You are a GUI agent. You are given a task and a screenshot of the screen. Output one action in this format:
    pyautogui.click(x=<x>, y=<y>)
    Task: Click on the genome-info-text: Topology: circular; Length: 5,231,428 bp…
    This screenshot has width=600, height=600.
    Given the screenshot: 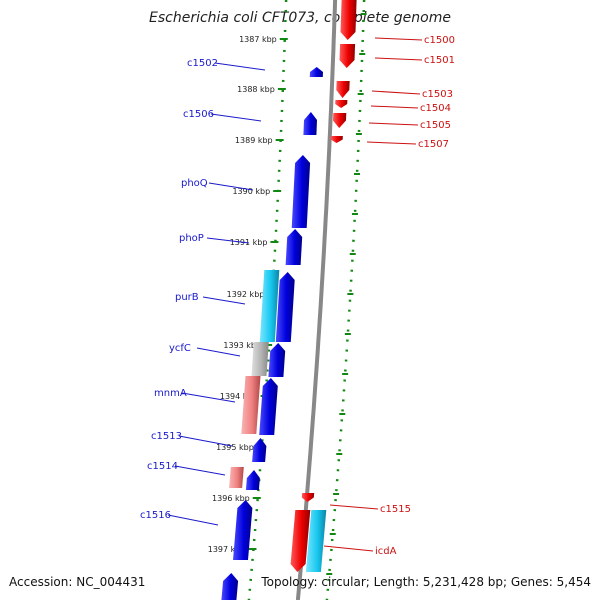 What is the action you would take?
    pyautogui.click(x=426, y=582)
    